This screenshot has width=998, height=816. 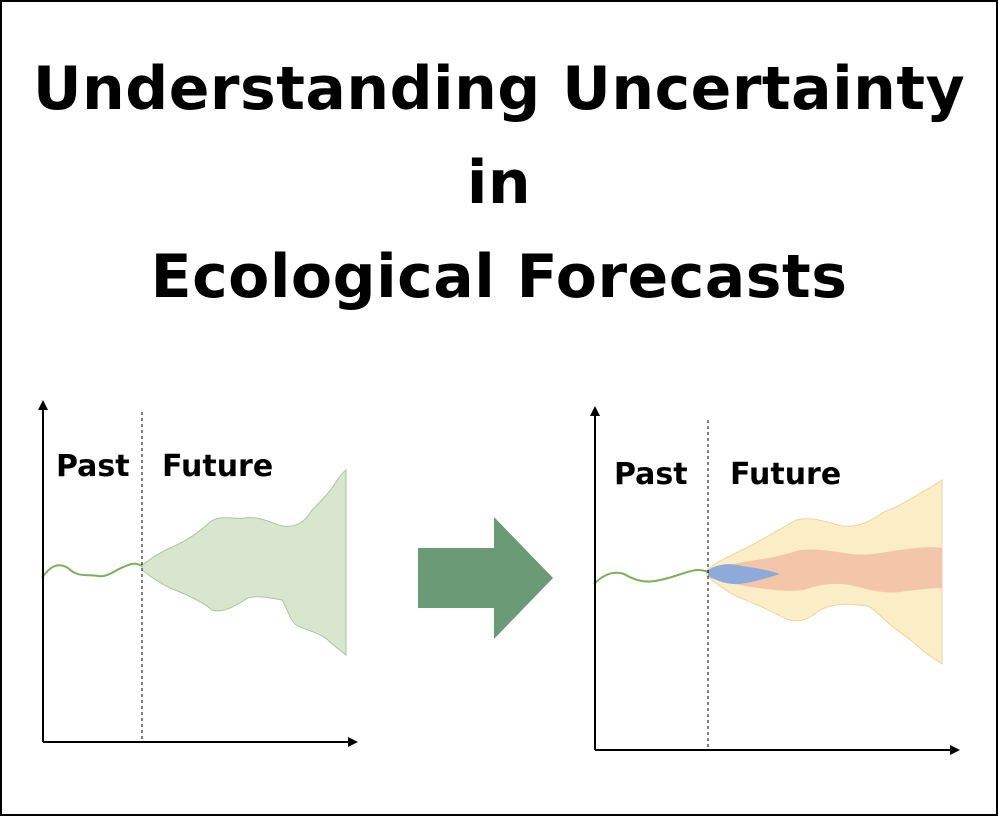 I want to click on right-arrow-icon, so click(x=485, y=578).